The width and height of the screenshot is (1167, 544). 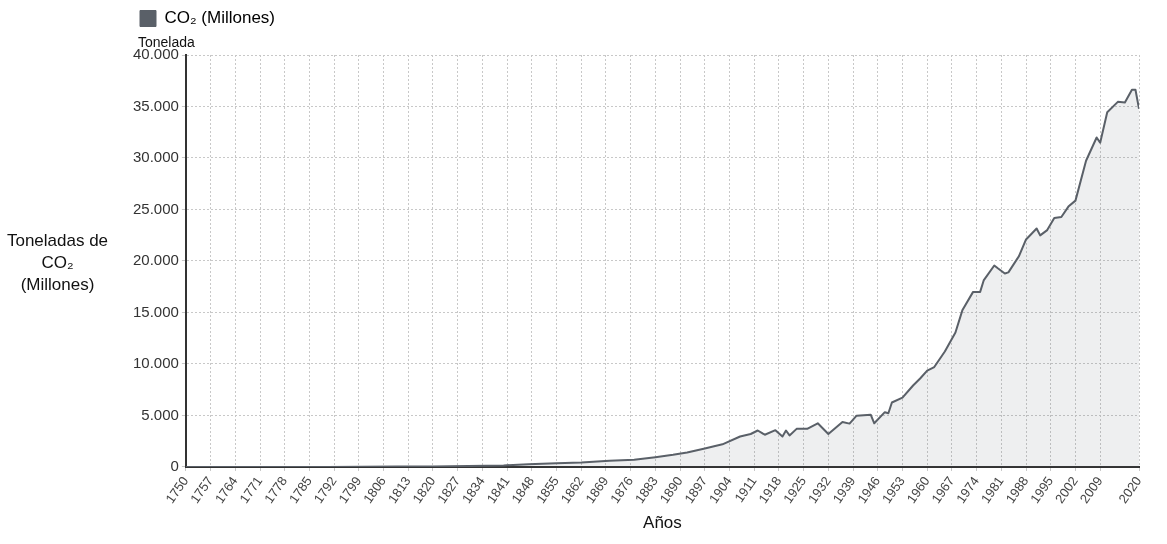 I want to click on y-tick-label: 5.000, so click(x=160, y=414).